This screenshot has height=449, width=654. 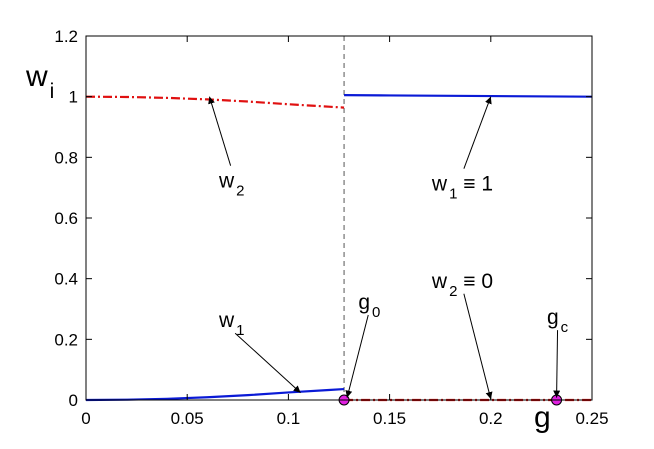 What do you see at coordinates (187, 418) in the screenshot?
I see `x-tick-label-1: 0.05` at bounding box center [187, 418].